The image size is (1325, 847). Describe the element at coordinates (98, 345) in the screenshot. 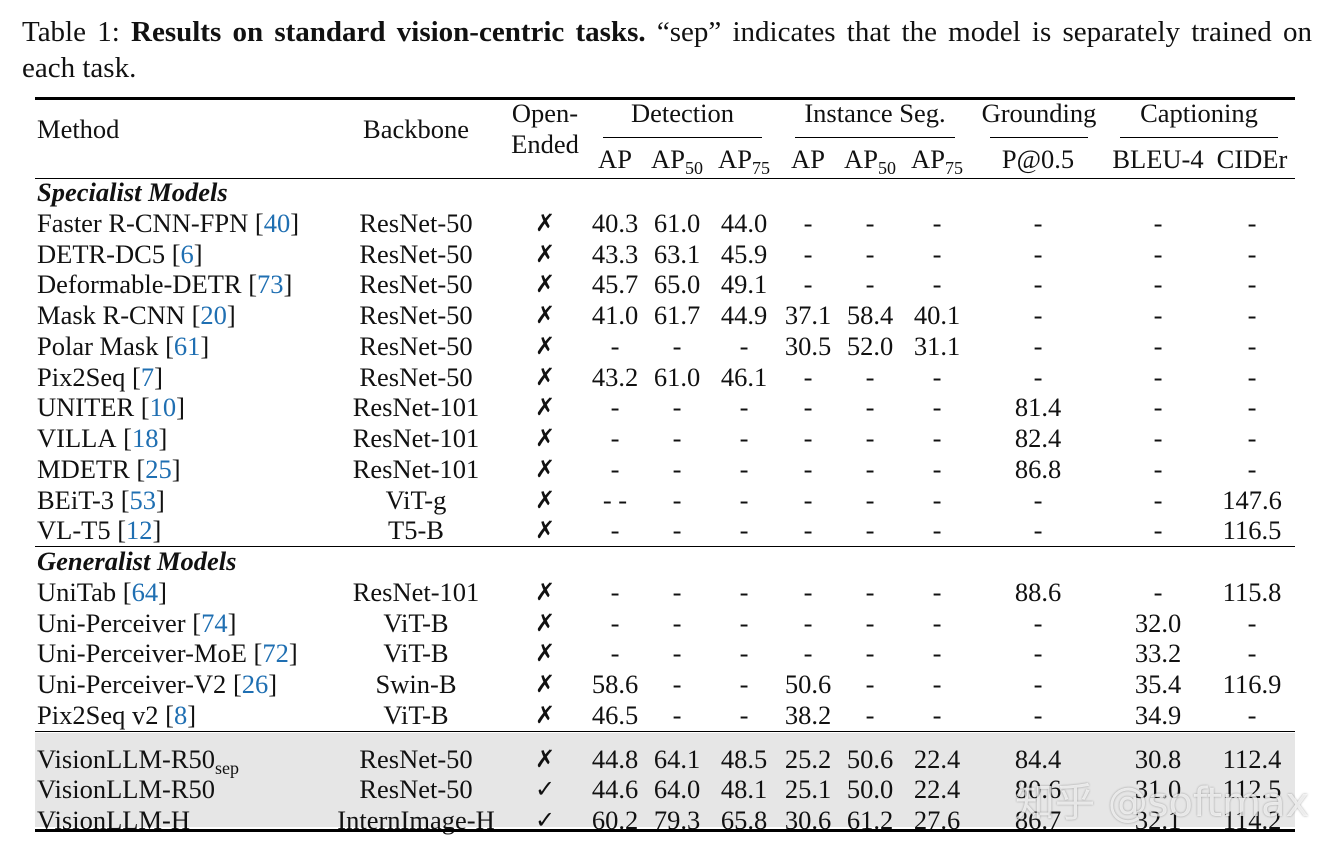

I see `method-name: Polar Mask` at that location.